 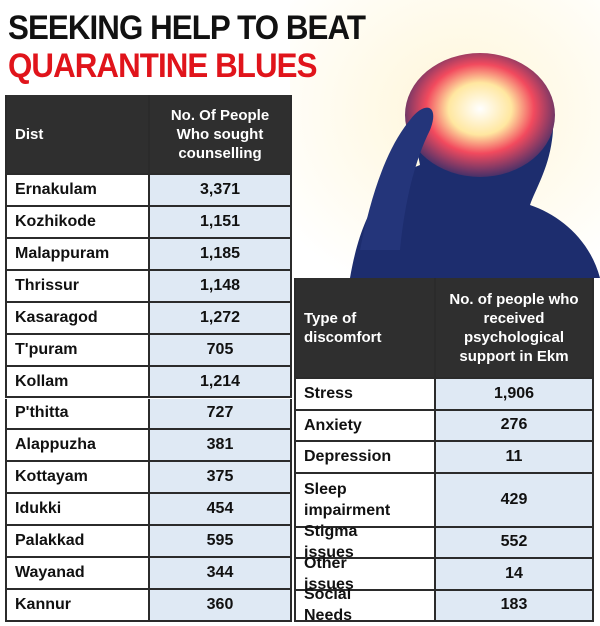 What do you see at coordinates (515, 426) in the screenshot?
I see `count: 276` at bounding box center [515, 426].